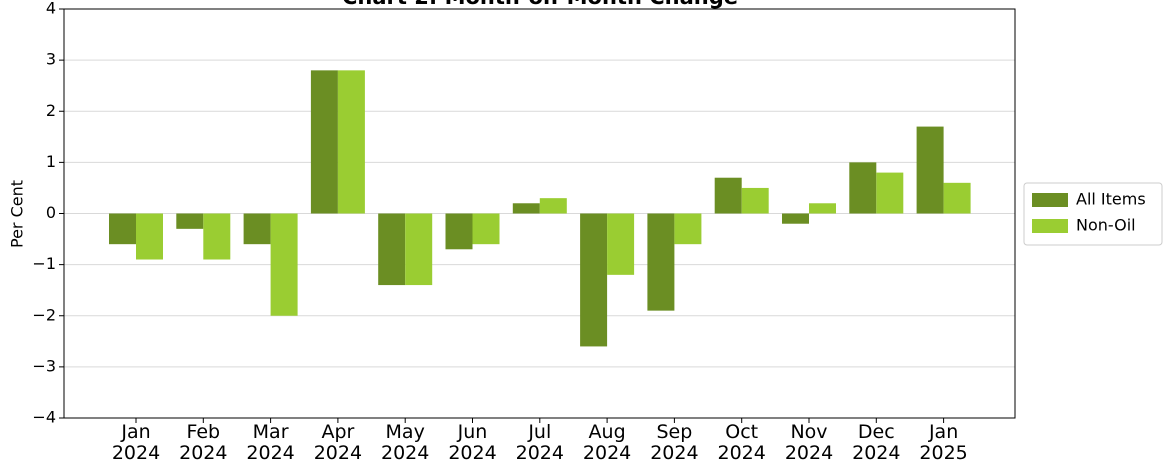  Describe the element at coordinates (270, 442) in the screenshot. I see `x-tick-label: Mar 2024` at that location.